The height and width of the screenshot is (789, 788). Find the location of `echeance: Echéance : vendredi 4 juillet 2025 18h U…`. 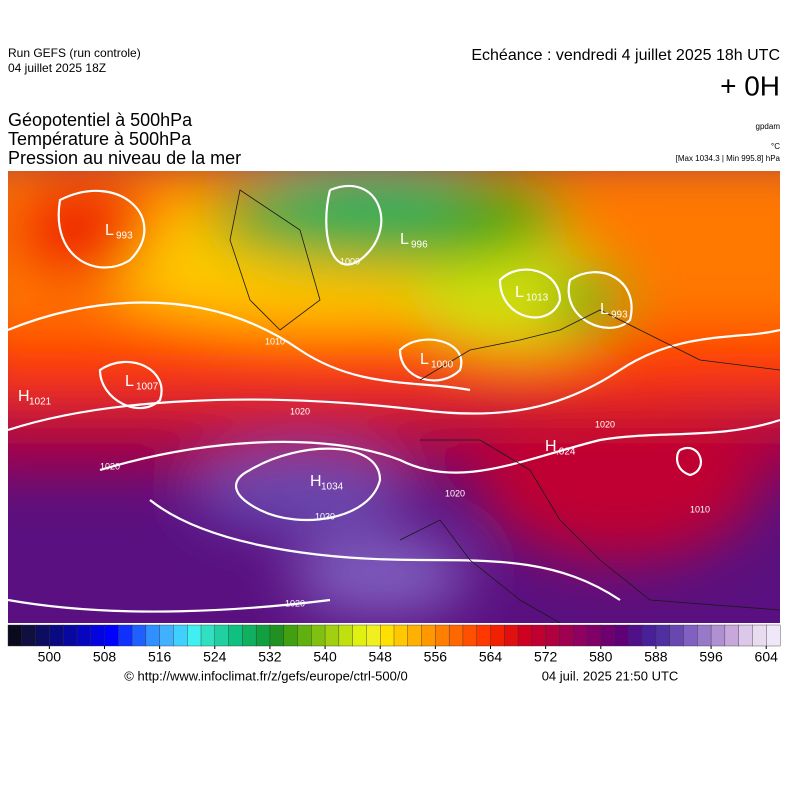

echeance: Echéance : vendredi 4 juillet 2025 18h U… is located at coordinates (625, 55).